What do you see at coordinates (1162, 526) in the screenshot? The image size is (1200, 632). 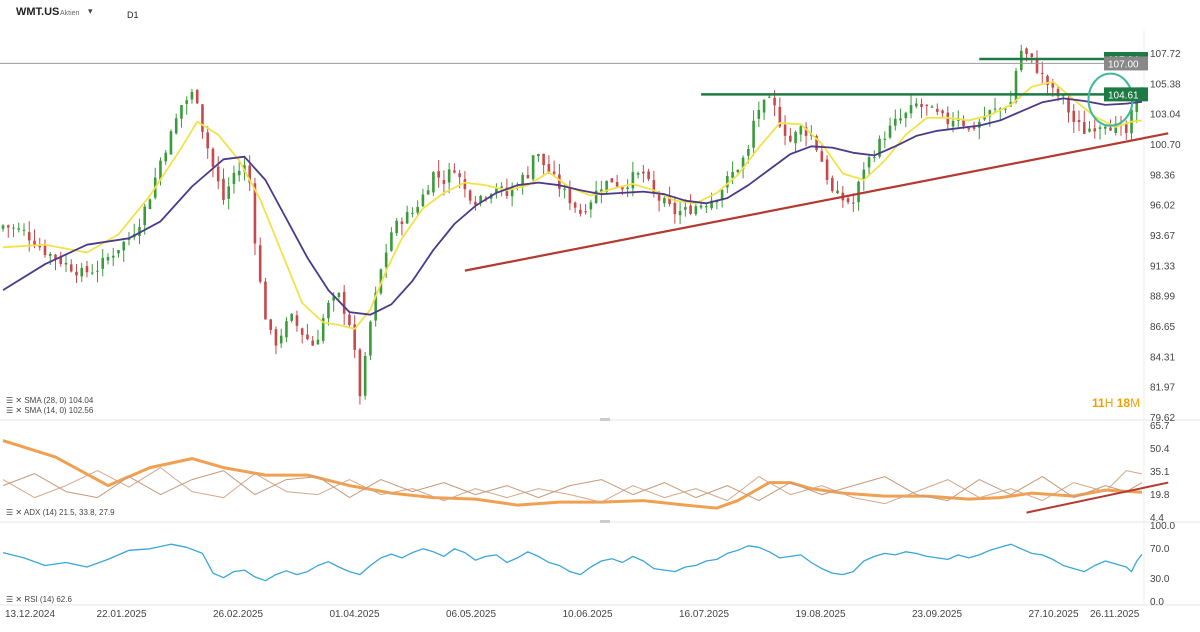 I see `rsi-tick-label: 100.0` at bounding box center [1162, 526].